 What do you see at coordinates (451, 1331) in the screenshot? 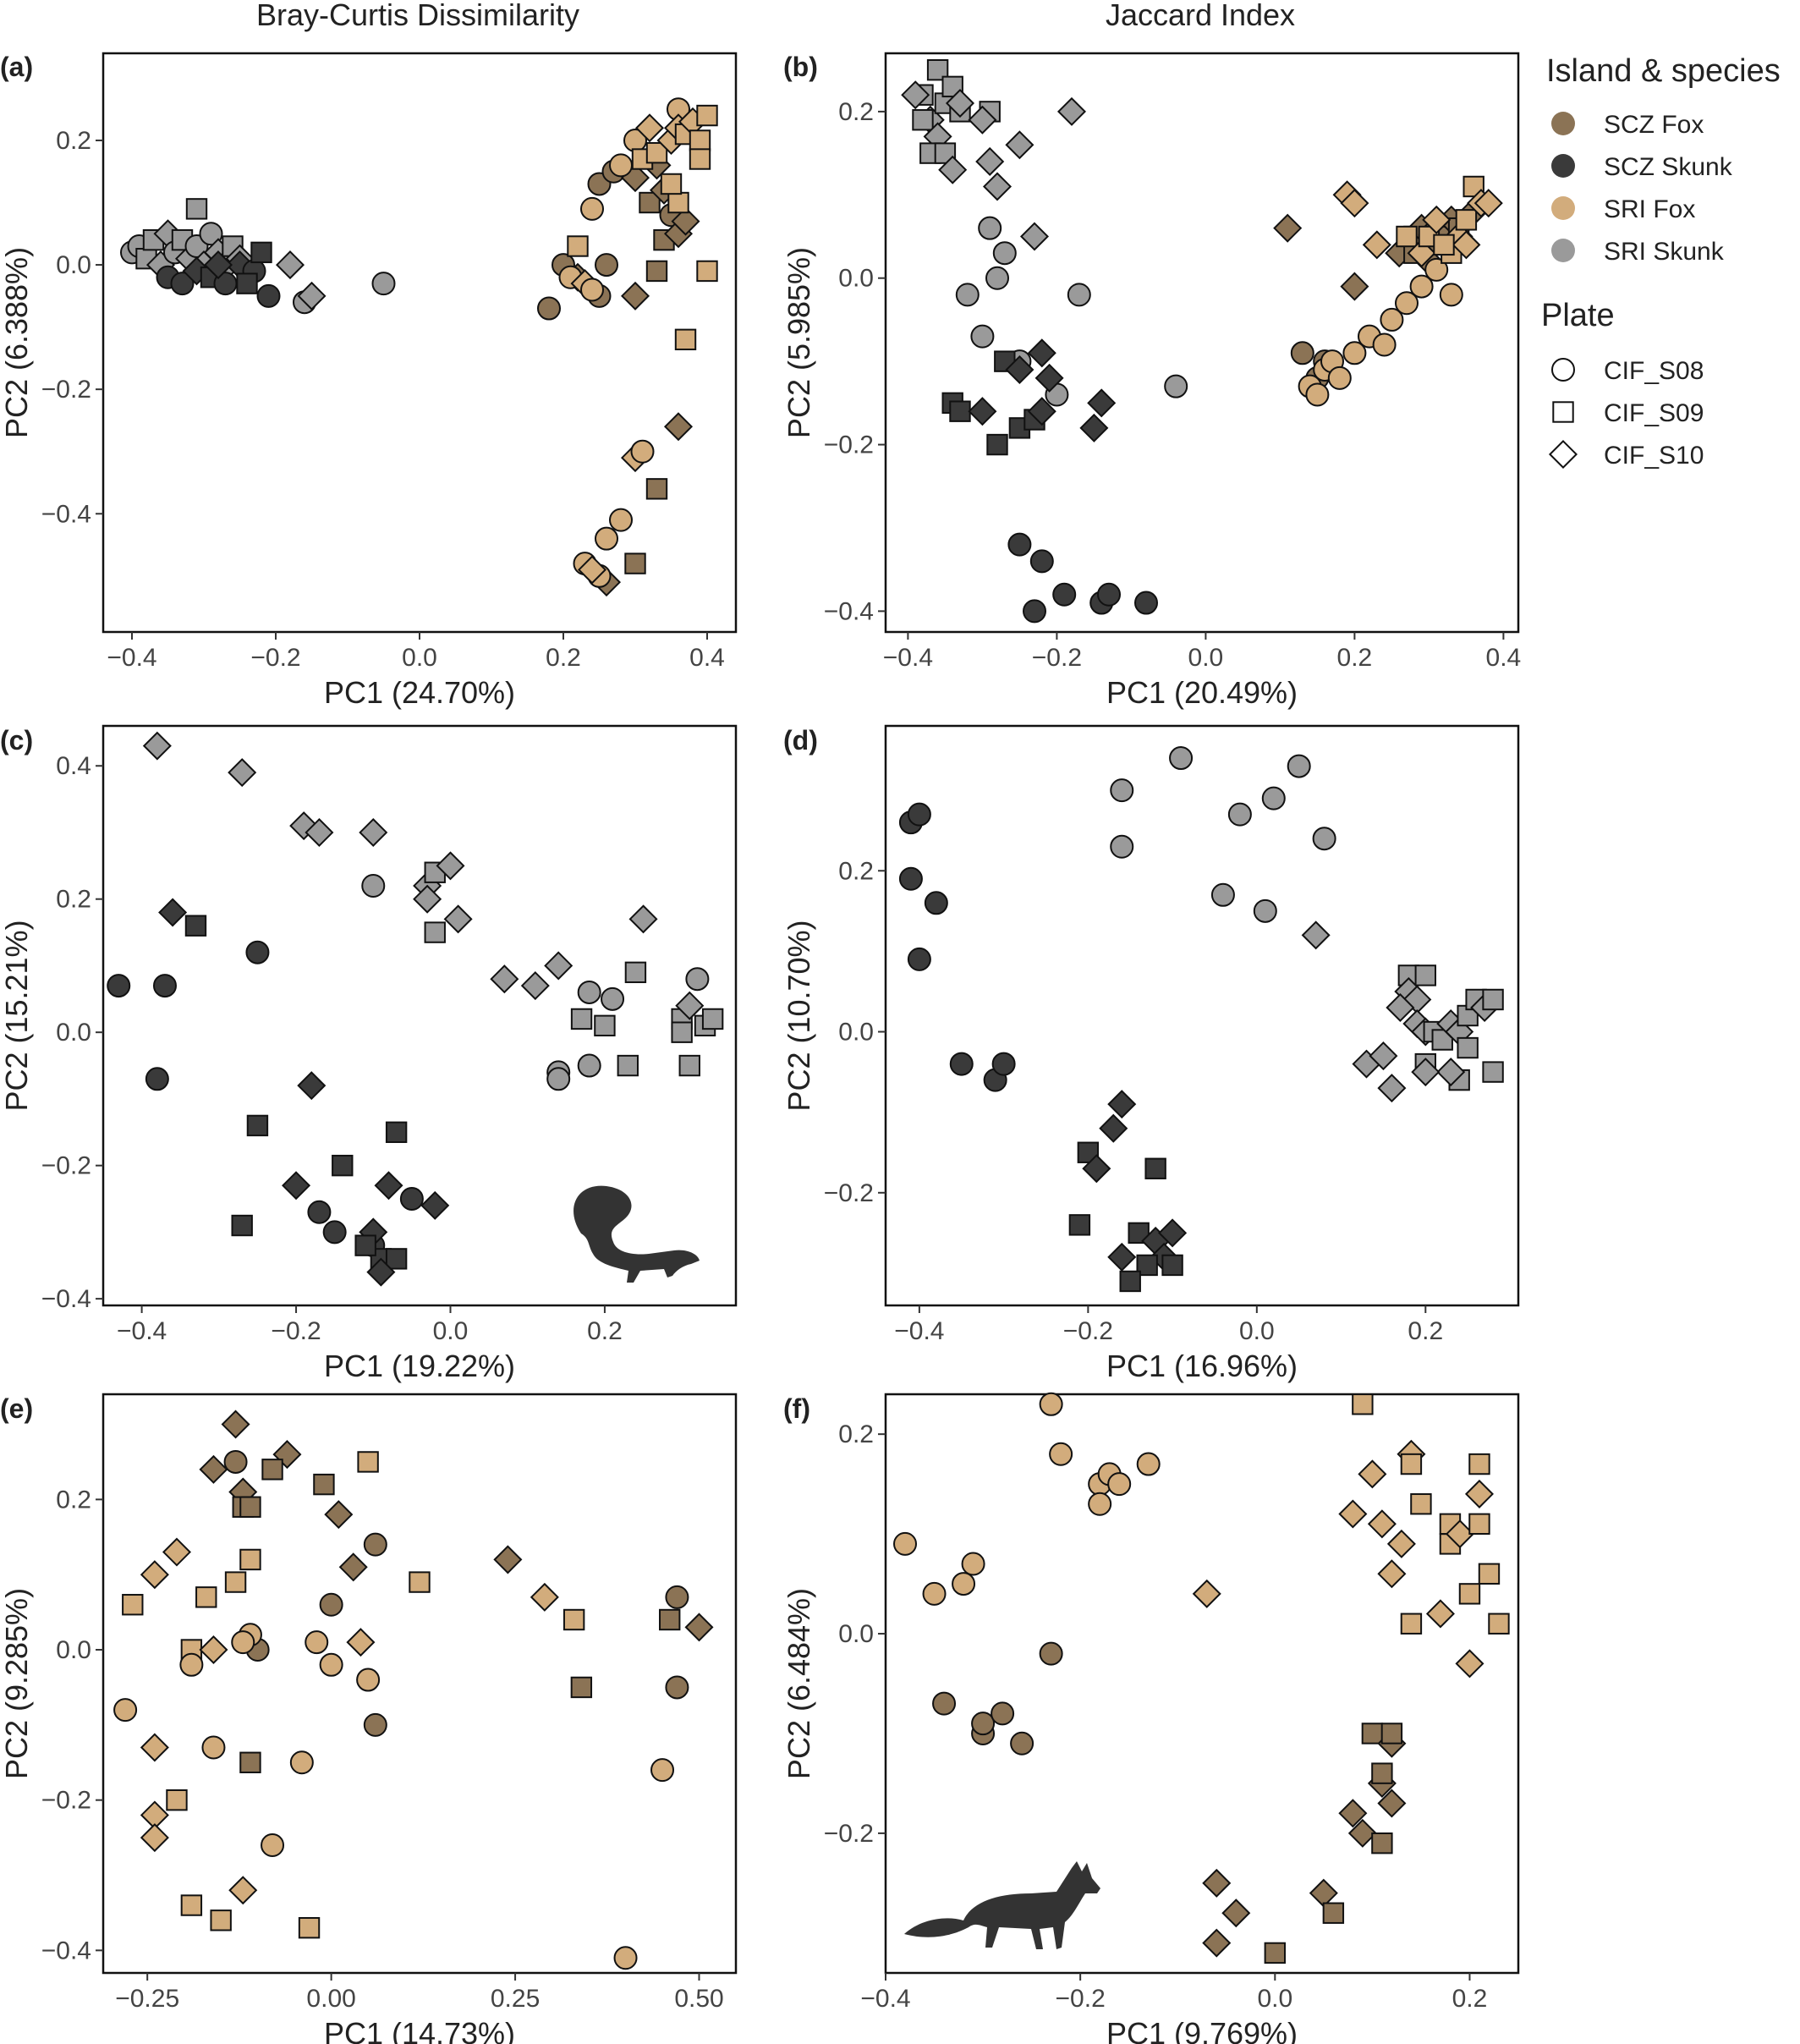
I see `x-tick-label: 0.0` at bounding box center [451, 1331].